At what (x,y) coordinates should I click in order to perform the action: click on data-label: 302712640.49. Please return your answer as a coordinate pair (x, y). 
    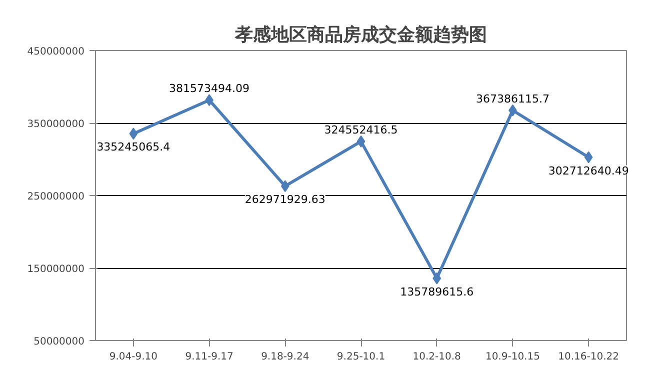
    Looking at the image, I should click on (588, 171).